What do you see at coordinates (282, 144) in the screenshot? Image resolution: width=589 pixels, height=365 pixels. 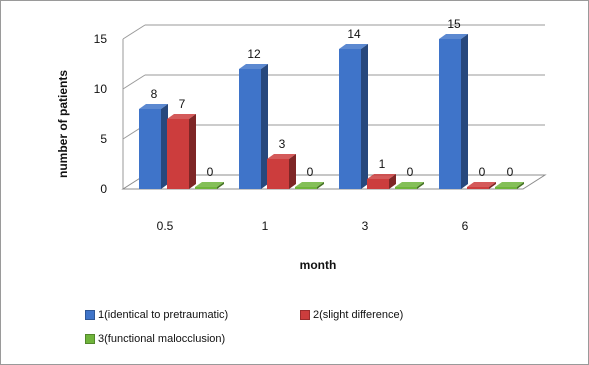 I see `data-label: 3` at bounding box center [282, 144].